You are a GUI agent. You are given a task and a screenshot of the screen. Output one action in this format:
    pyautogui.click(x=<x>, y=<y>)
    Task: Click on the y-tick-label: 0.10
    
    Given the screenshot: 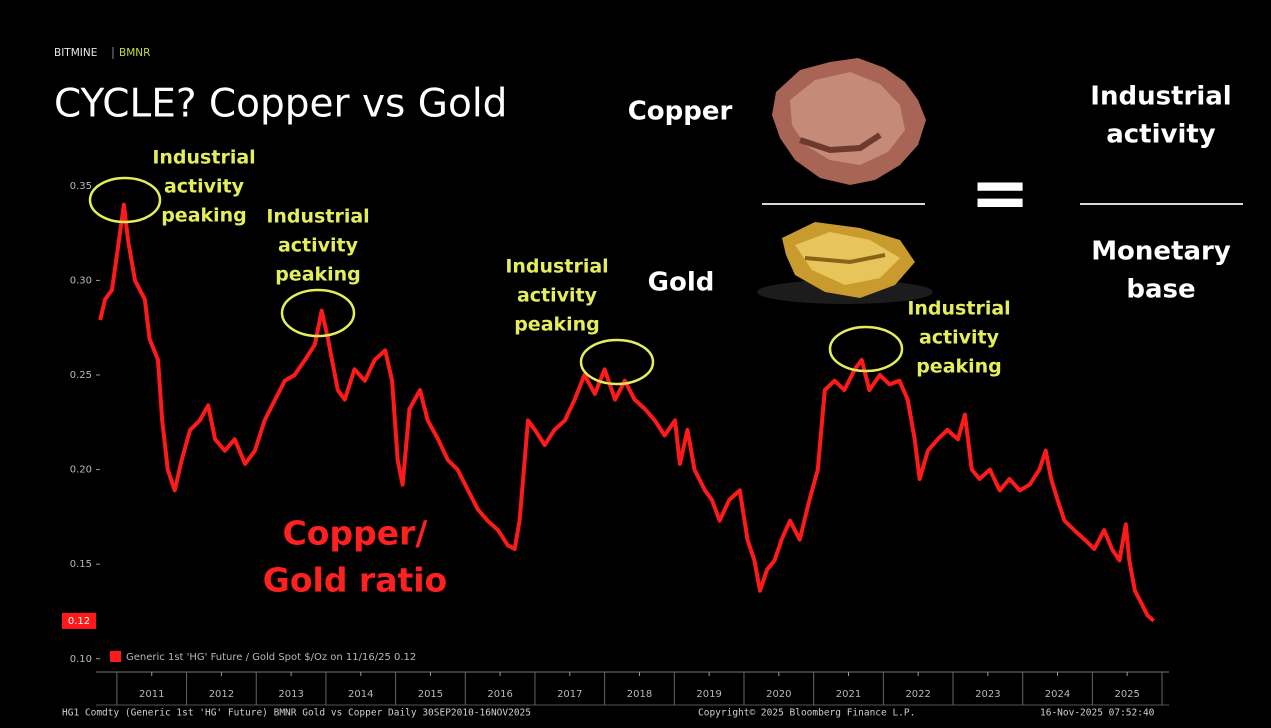 What is the action you would take?
    pyautogui.click(x=81, y=659)
    